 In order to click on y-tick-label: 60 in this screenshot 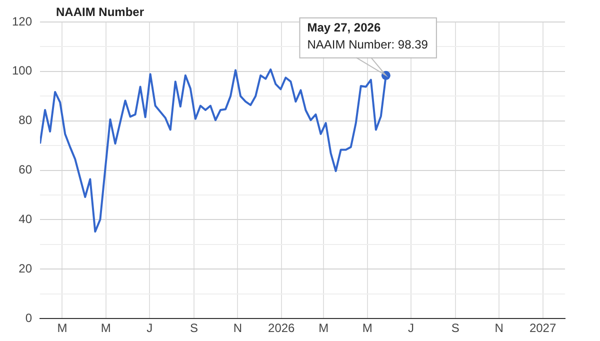, I will do `click(25, 169)`.